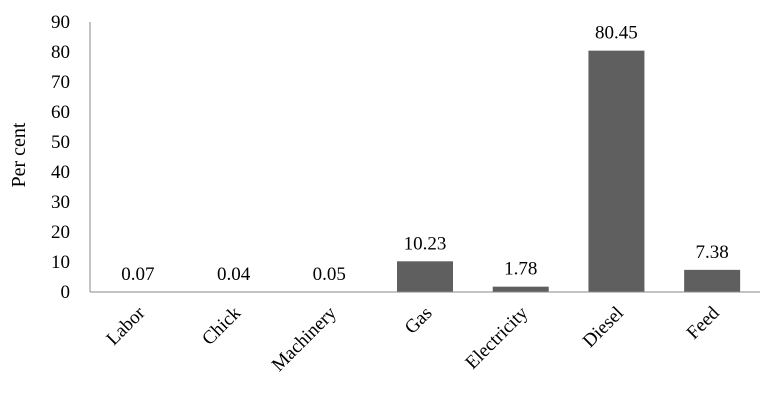 This screenshot has height=396, width=769. I want to click on y-tick-label: 0, so click(66, 292).